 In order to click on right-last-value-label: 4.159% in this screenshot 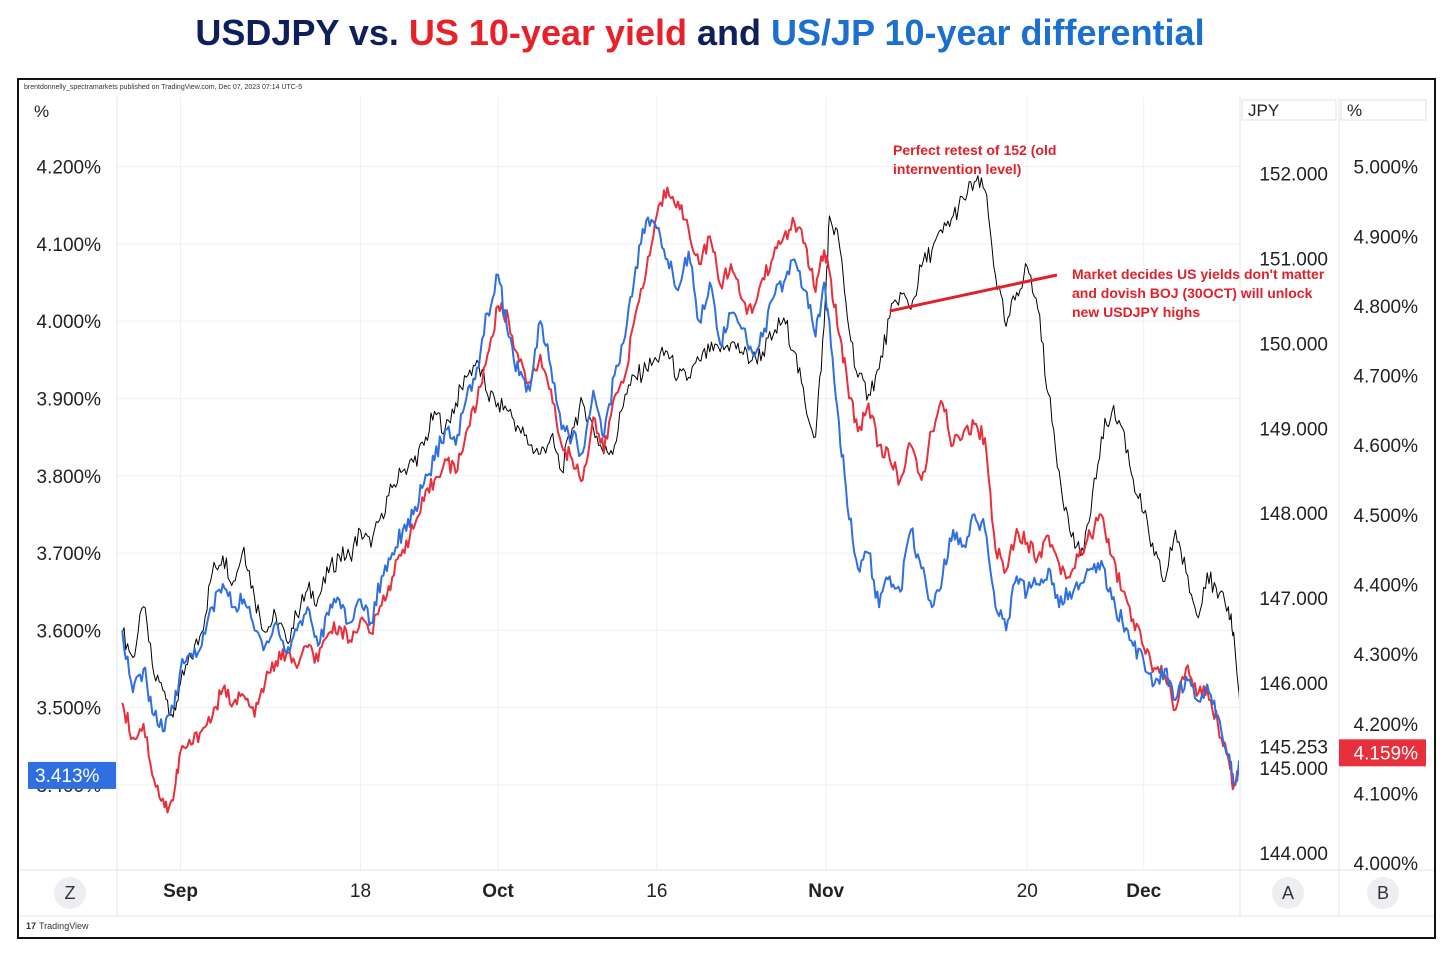, I will do `click(1386, 753)`.